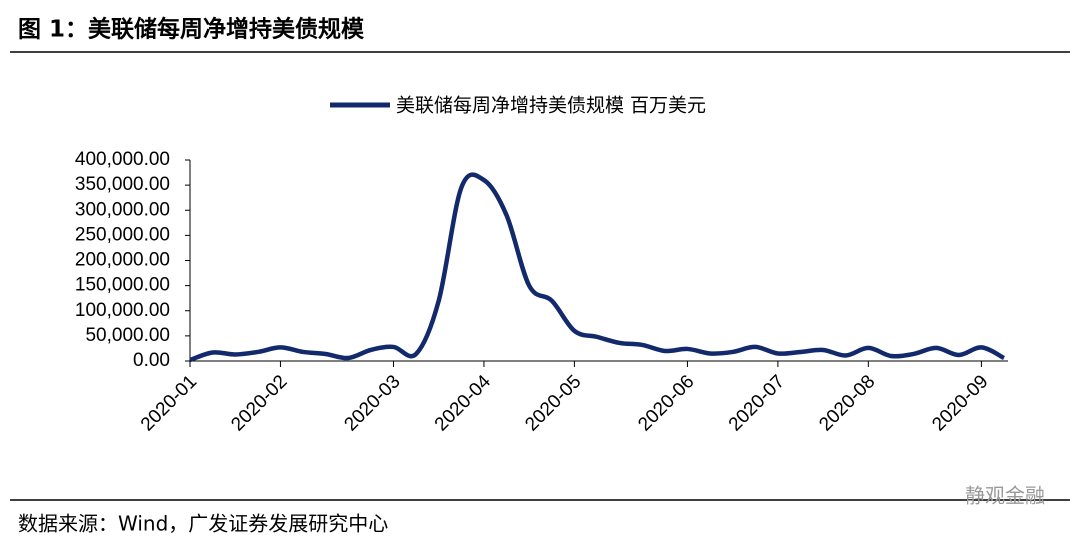  I want to click on y-tick-label: 250,000.00, so click(122, 234).